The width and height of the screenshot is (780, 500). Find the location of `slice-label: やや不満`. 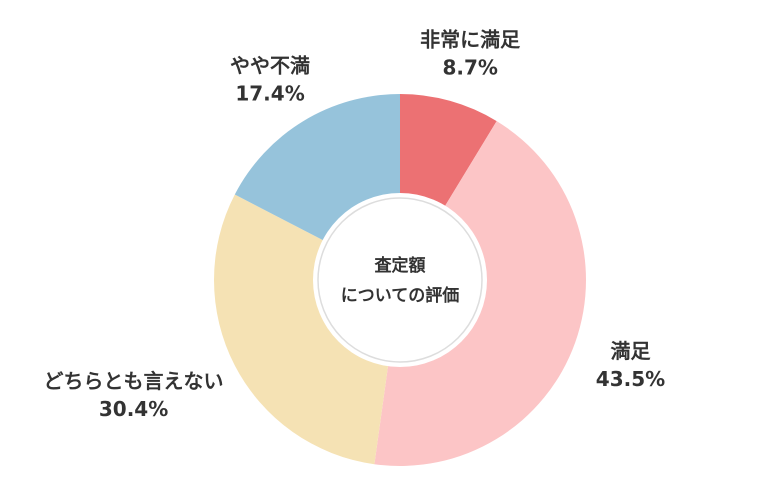

slice-label: やや不満 is located at coordinates (270, 65).